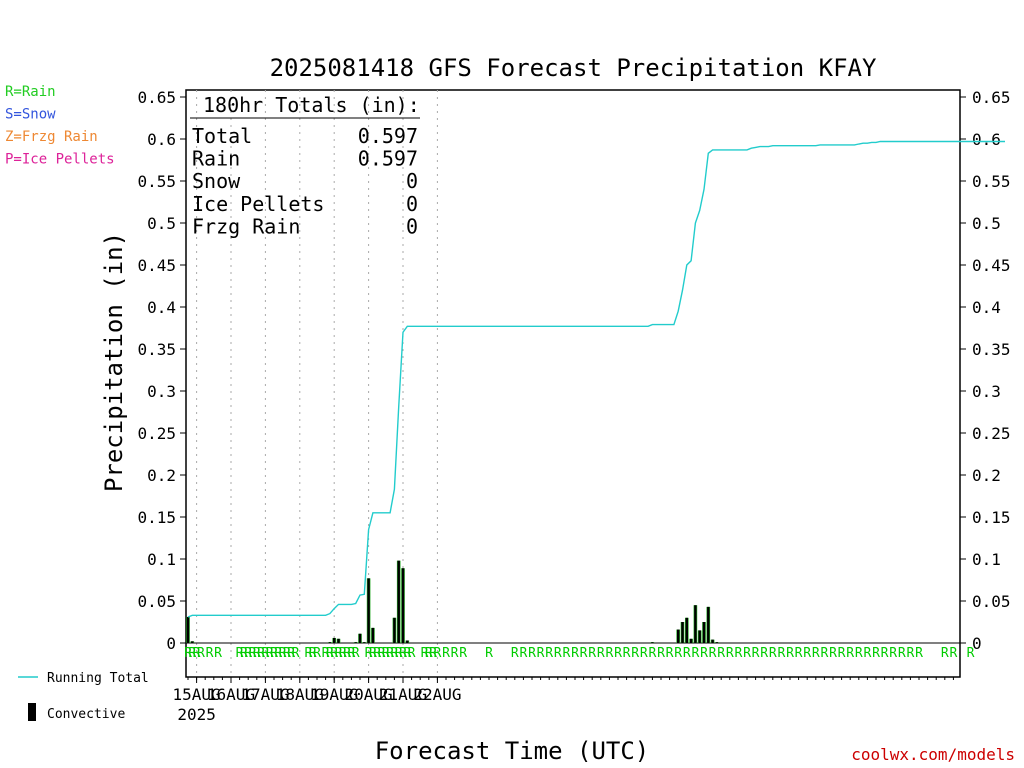  Describe the element at coordinates (222, 136) in the screenshot. I see `totals-row-label: Total` at that location.